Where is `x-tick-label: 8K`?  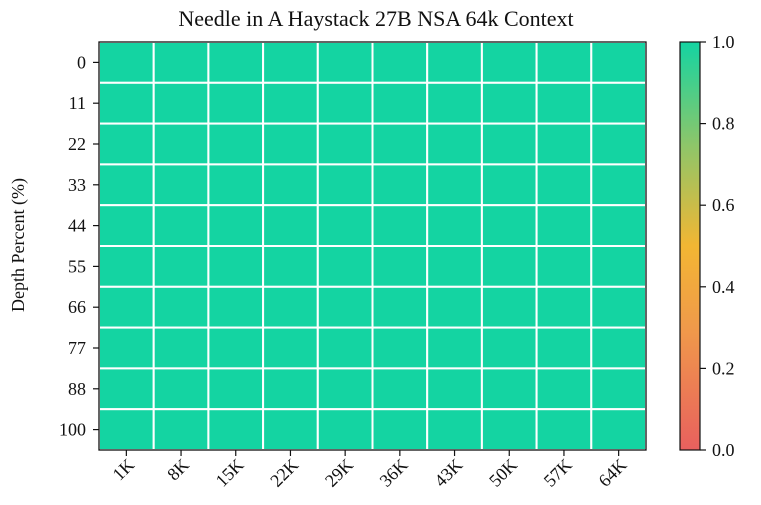
x-tick-label: 8K is located at coordinates (178, 470).